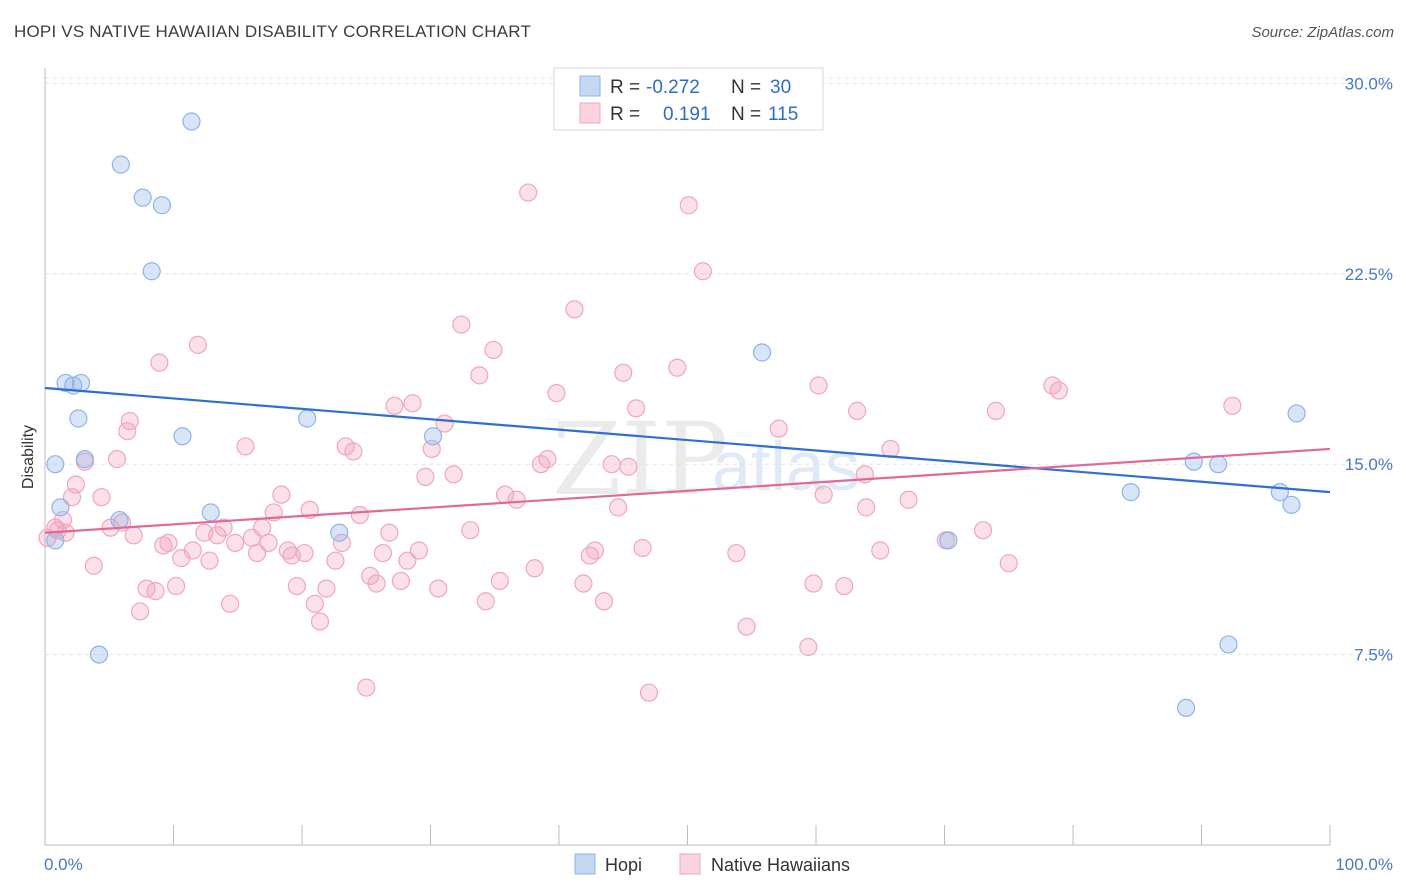 Image resolution: width=1406 pixels, height=892 pixels. I want to click on hopi-trend-line, so click(687, 440).